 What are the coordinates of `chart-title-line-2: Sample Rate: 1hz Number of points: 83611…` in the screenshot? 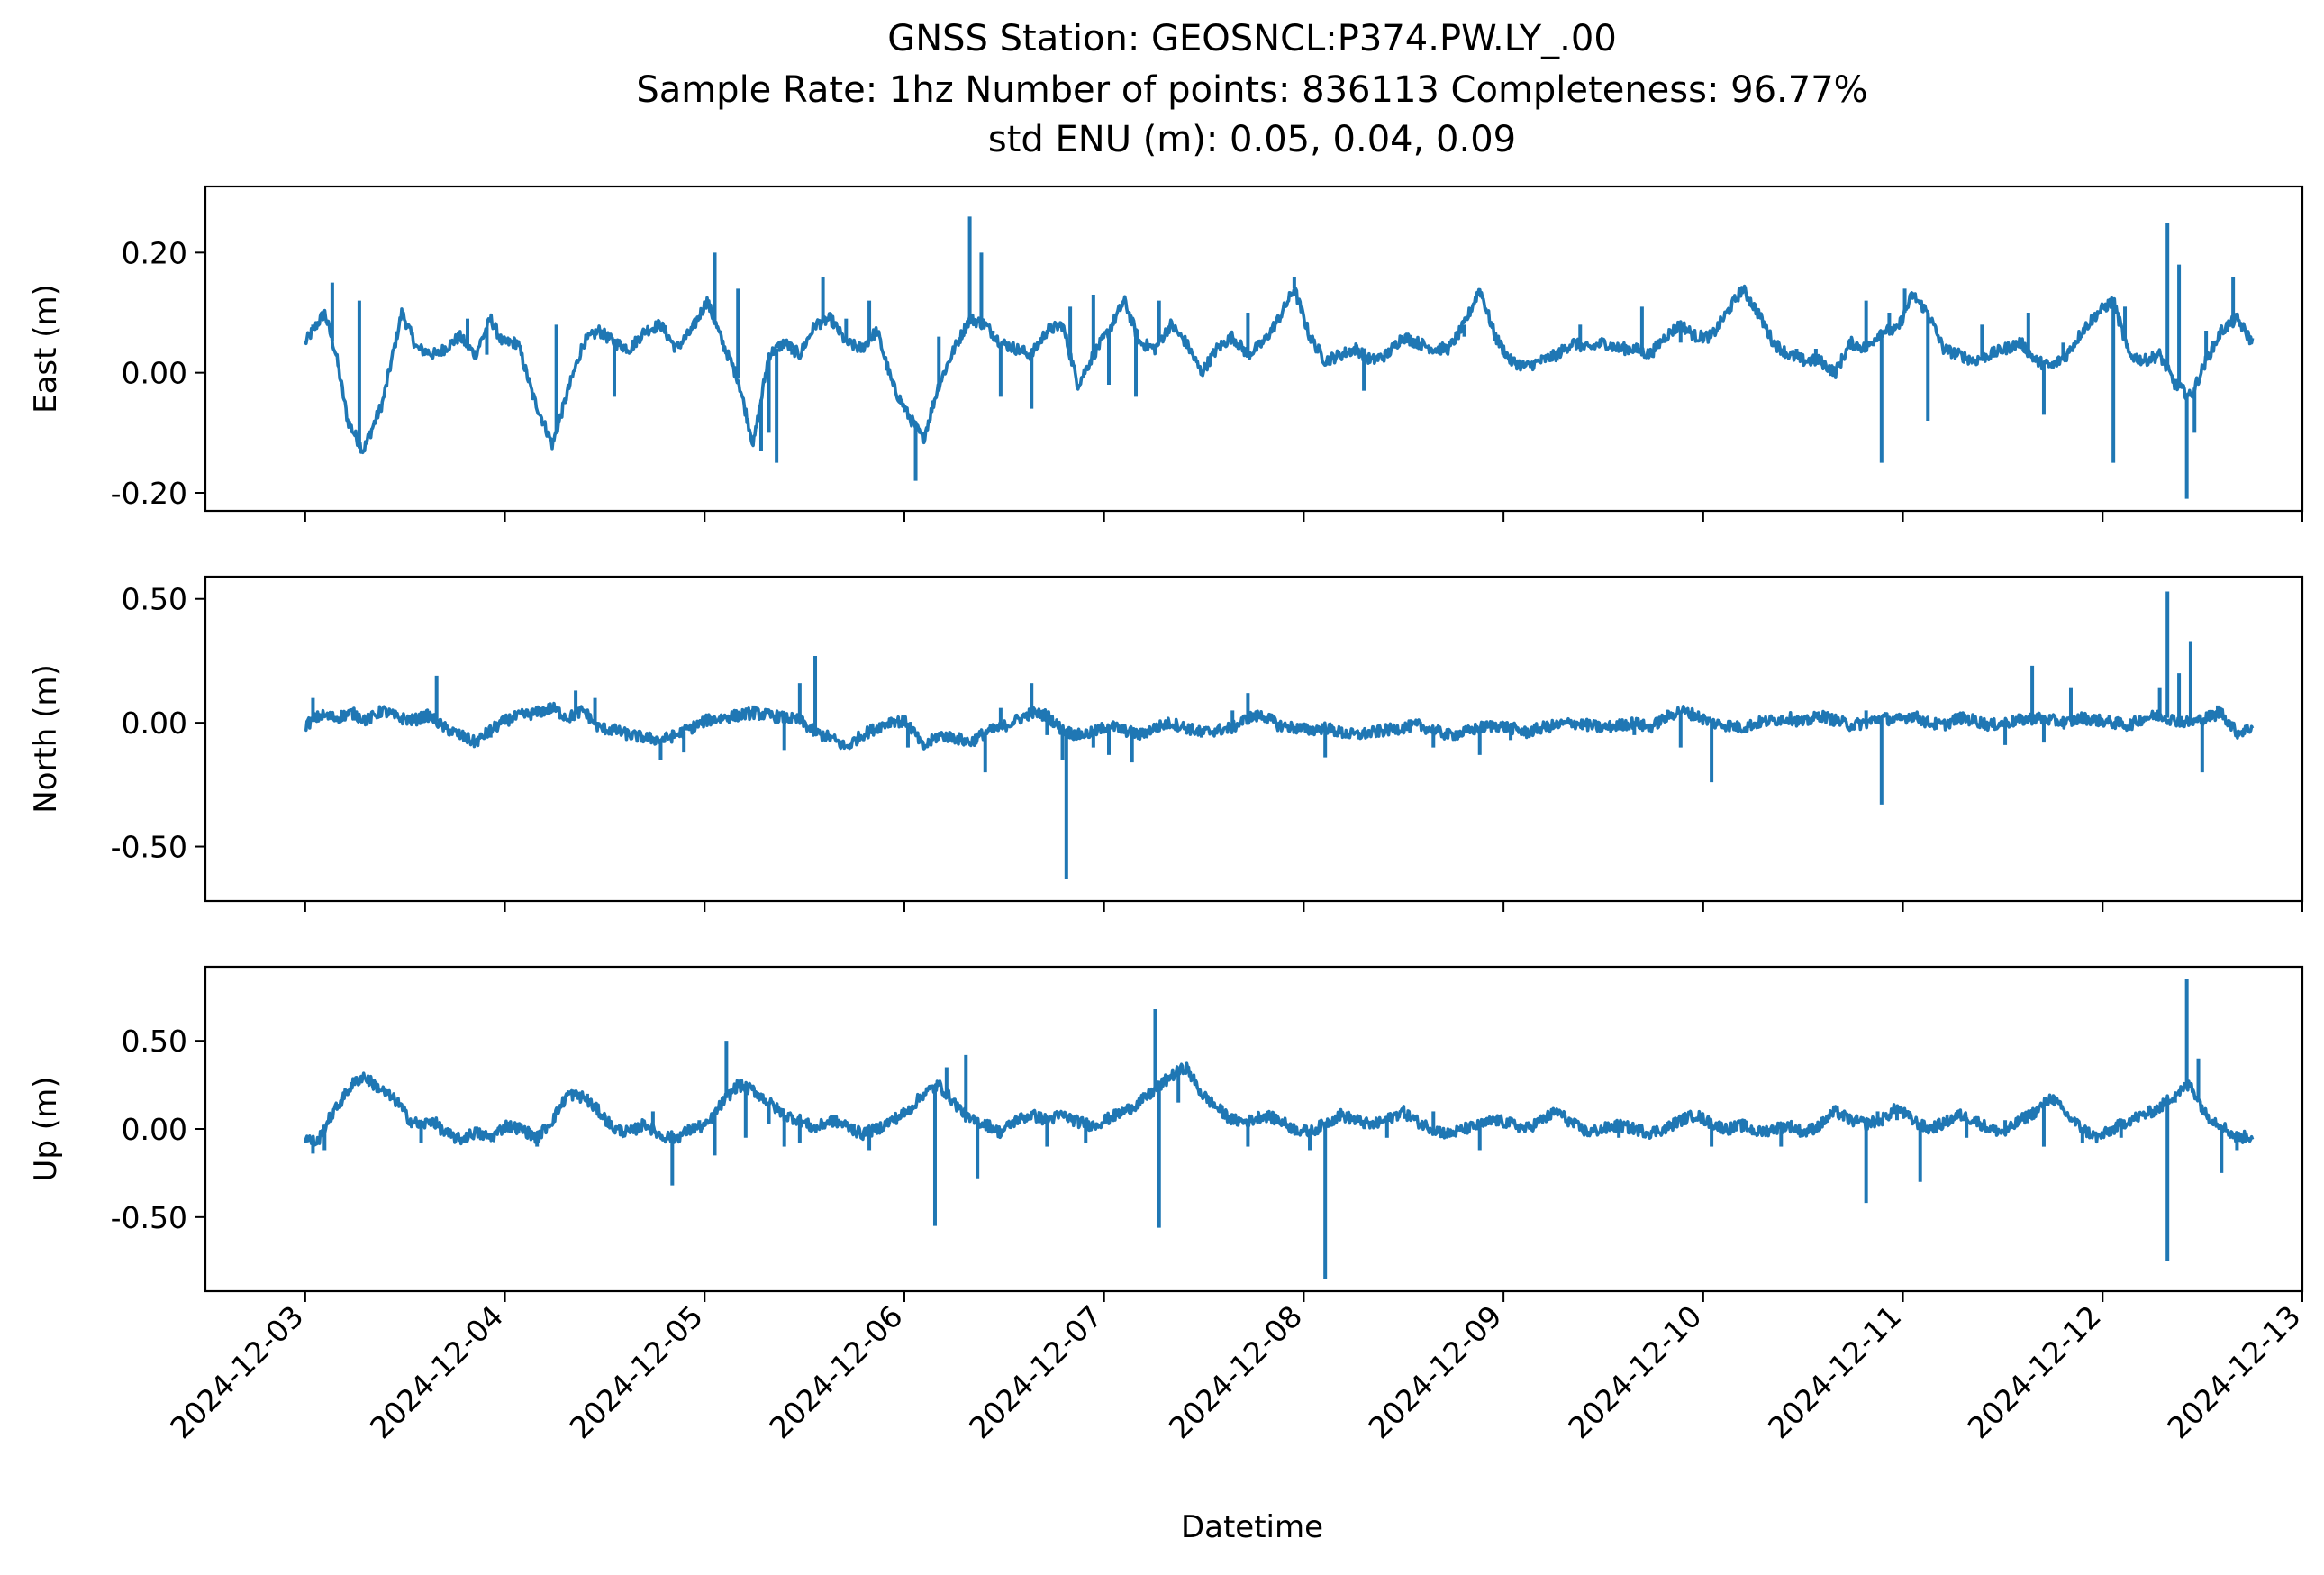 It's located at (1252, 90).